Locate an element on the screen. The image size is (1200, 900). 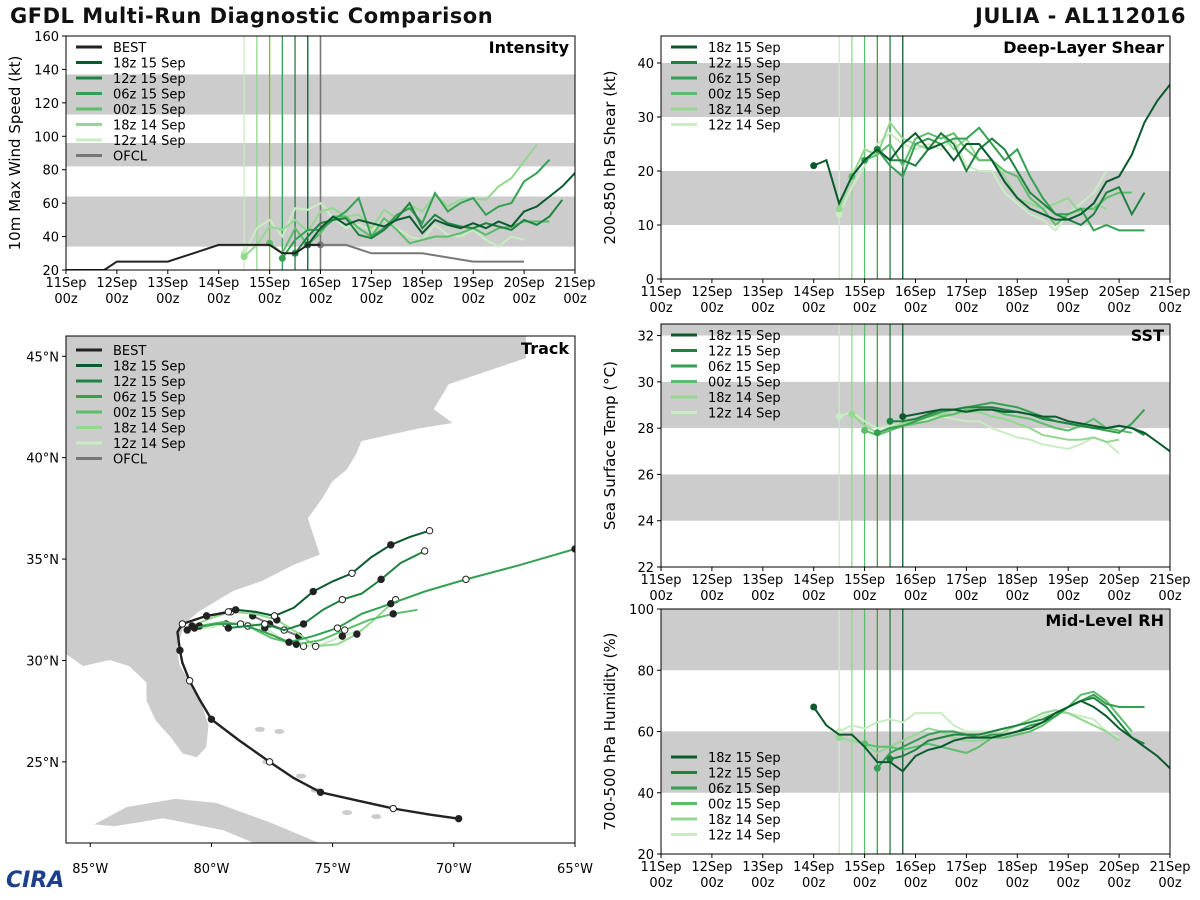
shear-legend-label: 12z 14 Sep is located at coordinates (744, 126).